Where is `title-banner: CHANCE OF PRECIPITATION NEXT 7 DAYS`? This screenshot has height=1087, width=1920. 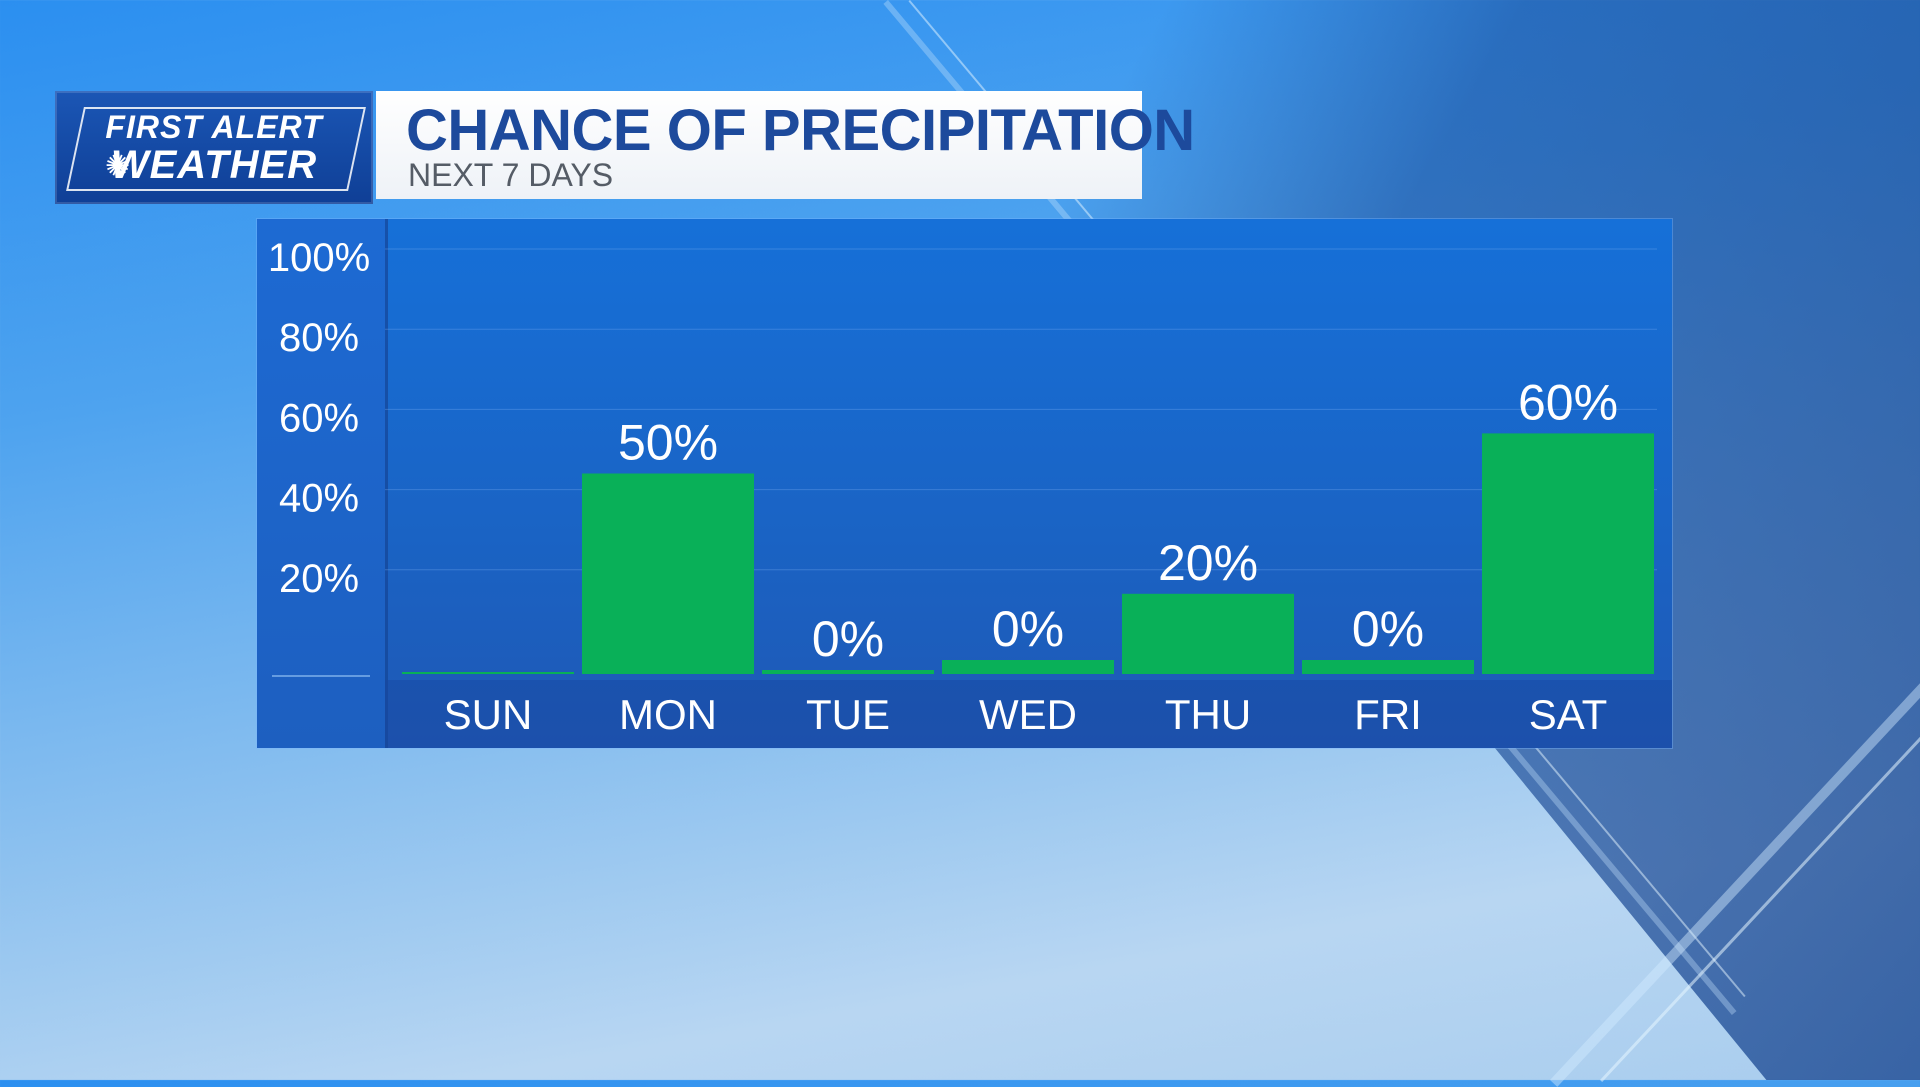 title-banner: CHANCE OF PRECIPITATION NEXT 7 DAYS is located at coordinates (785, 145).